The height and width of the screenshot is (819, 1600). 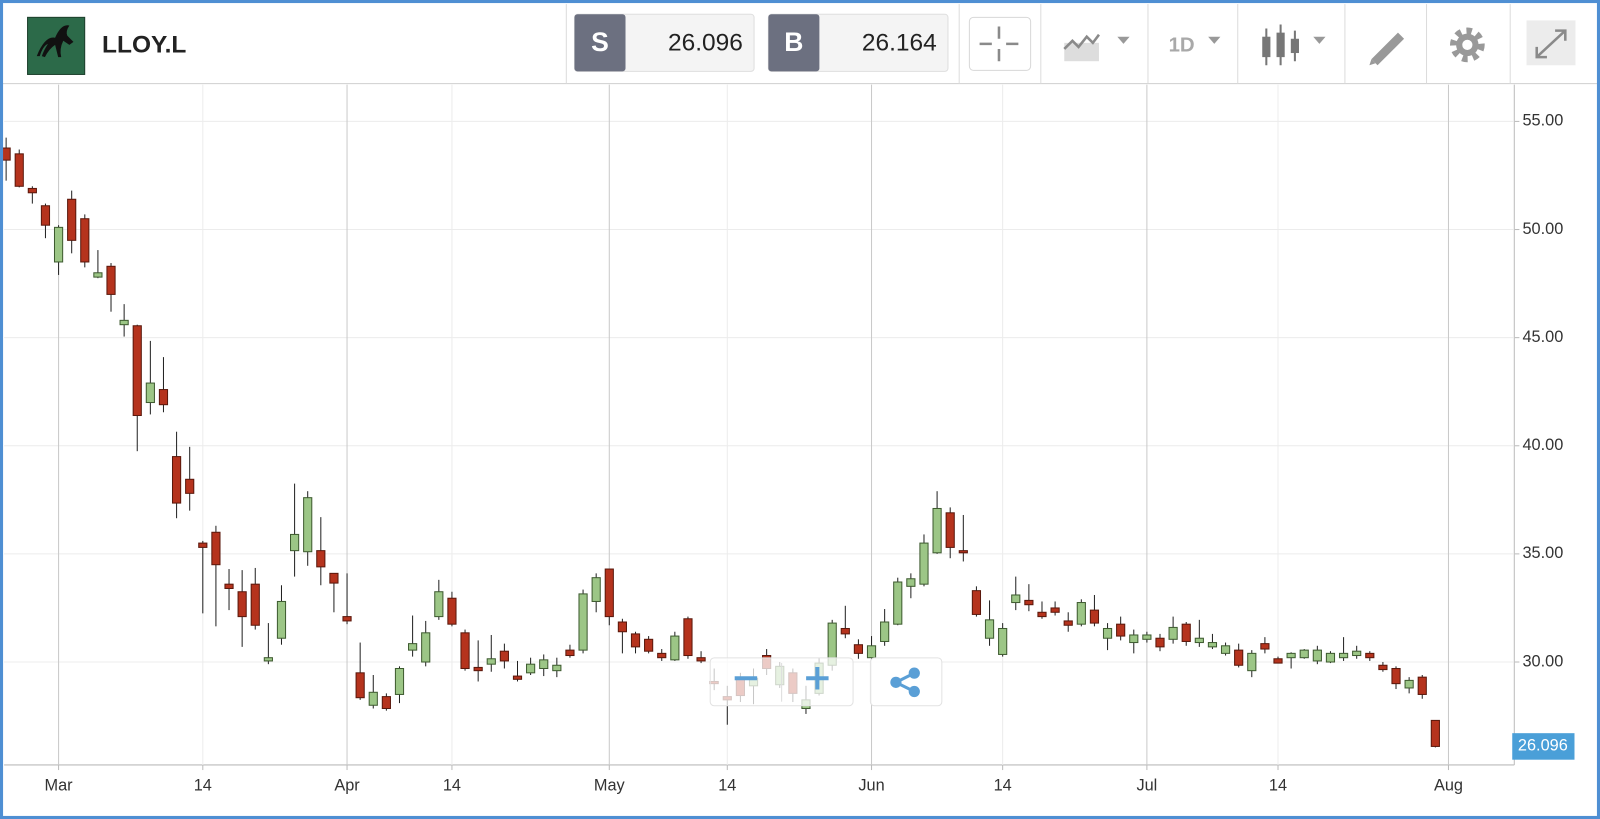 What do you see at coordinates (1542, 445) in the screenshot?
I see `y-tick-label: 40.00` at bounding box center [1542, 445].